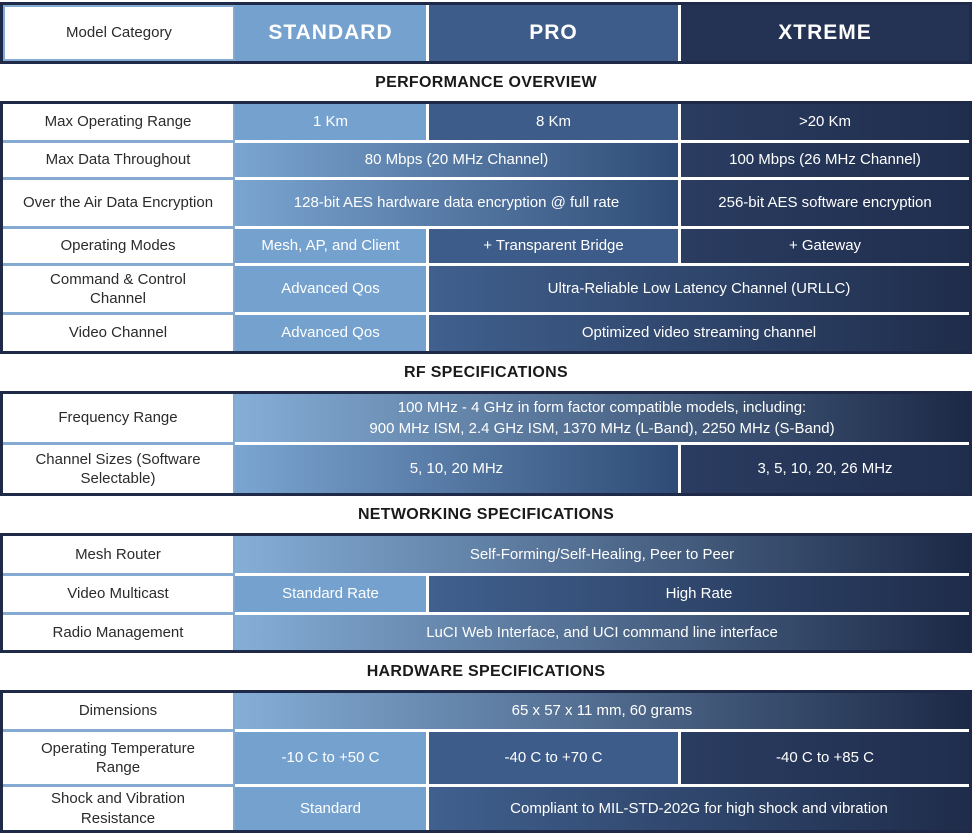 This screenshot has width=972, height=836. I want to click on value-cell: -40 C to +70 C, so click(552, 759).